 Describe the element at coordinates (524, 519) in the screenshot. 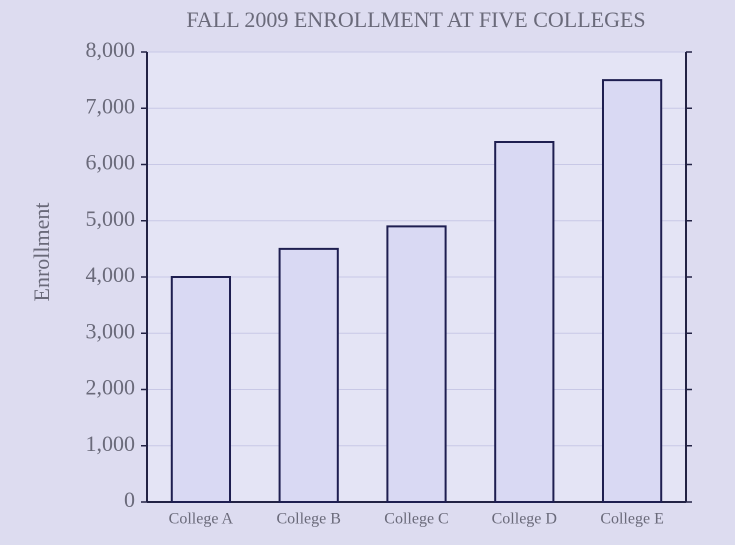

I see `x-tick-label: College D` at that location.